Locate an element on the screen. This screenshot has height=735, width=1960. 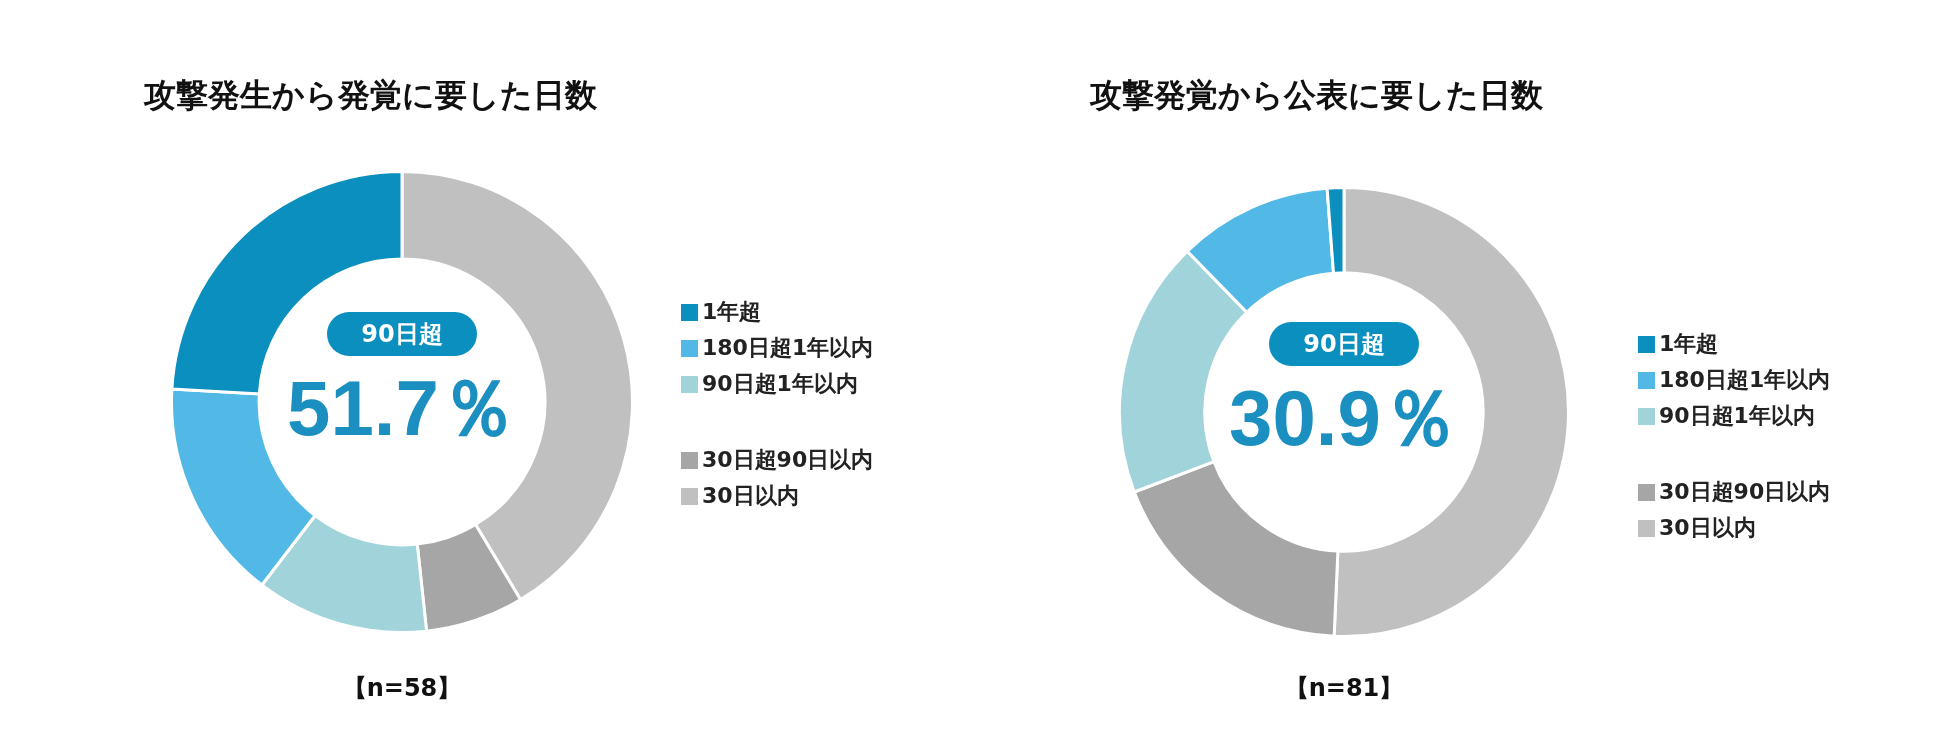
chart-title: 攻撃発覚から公表に要した日数 is located at coordinates (1316, 95).